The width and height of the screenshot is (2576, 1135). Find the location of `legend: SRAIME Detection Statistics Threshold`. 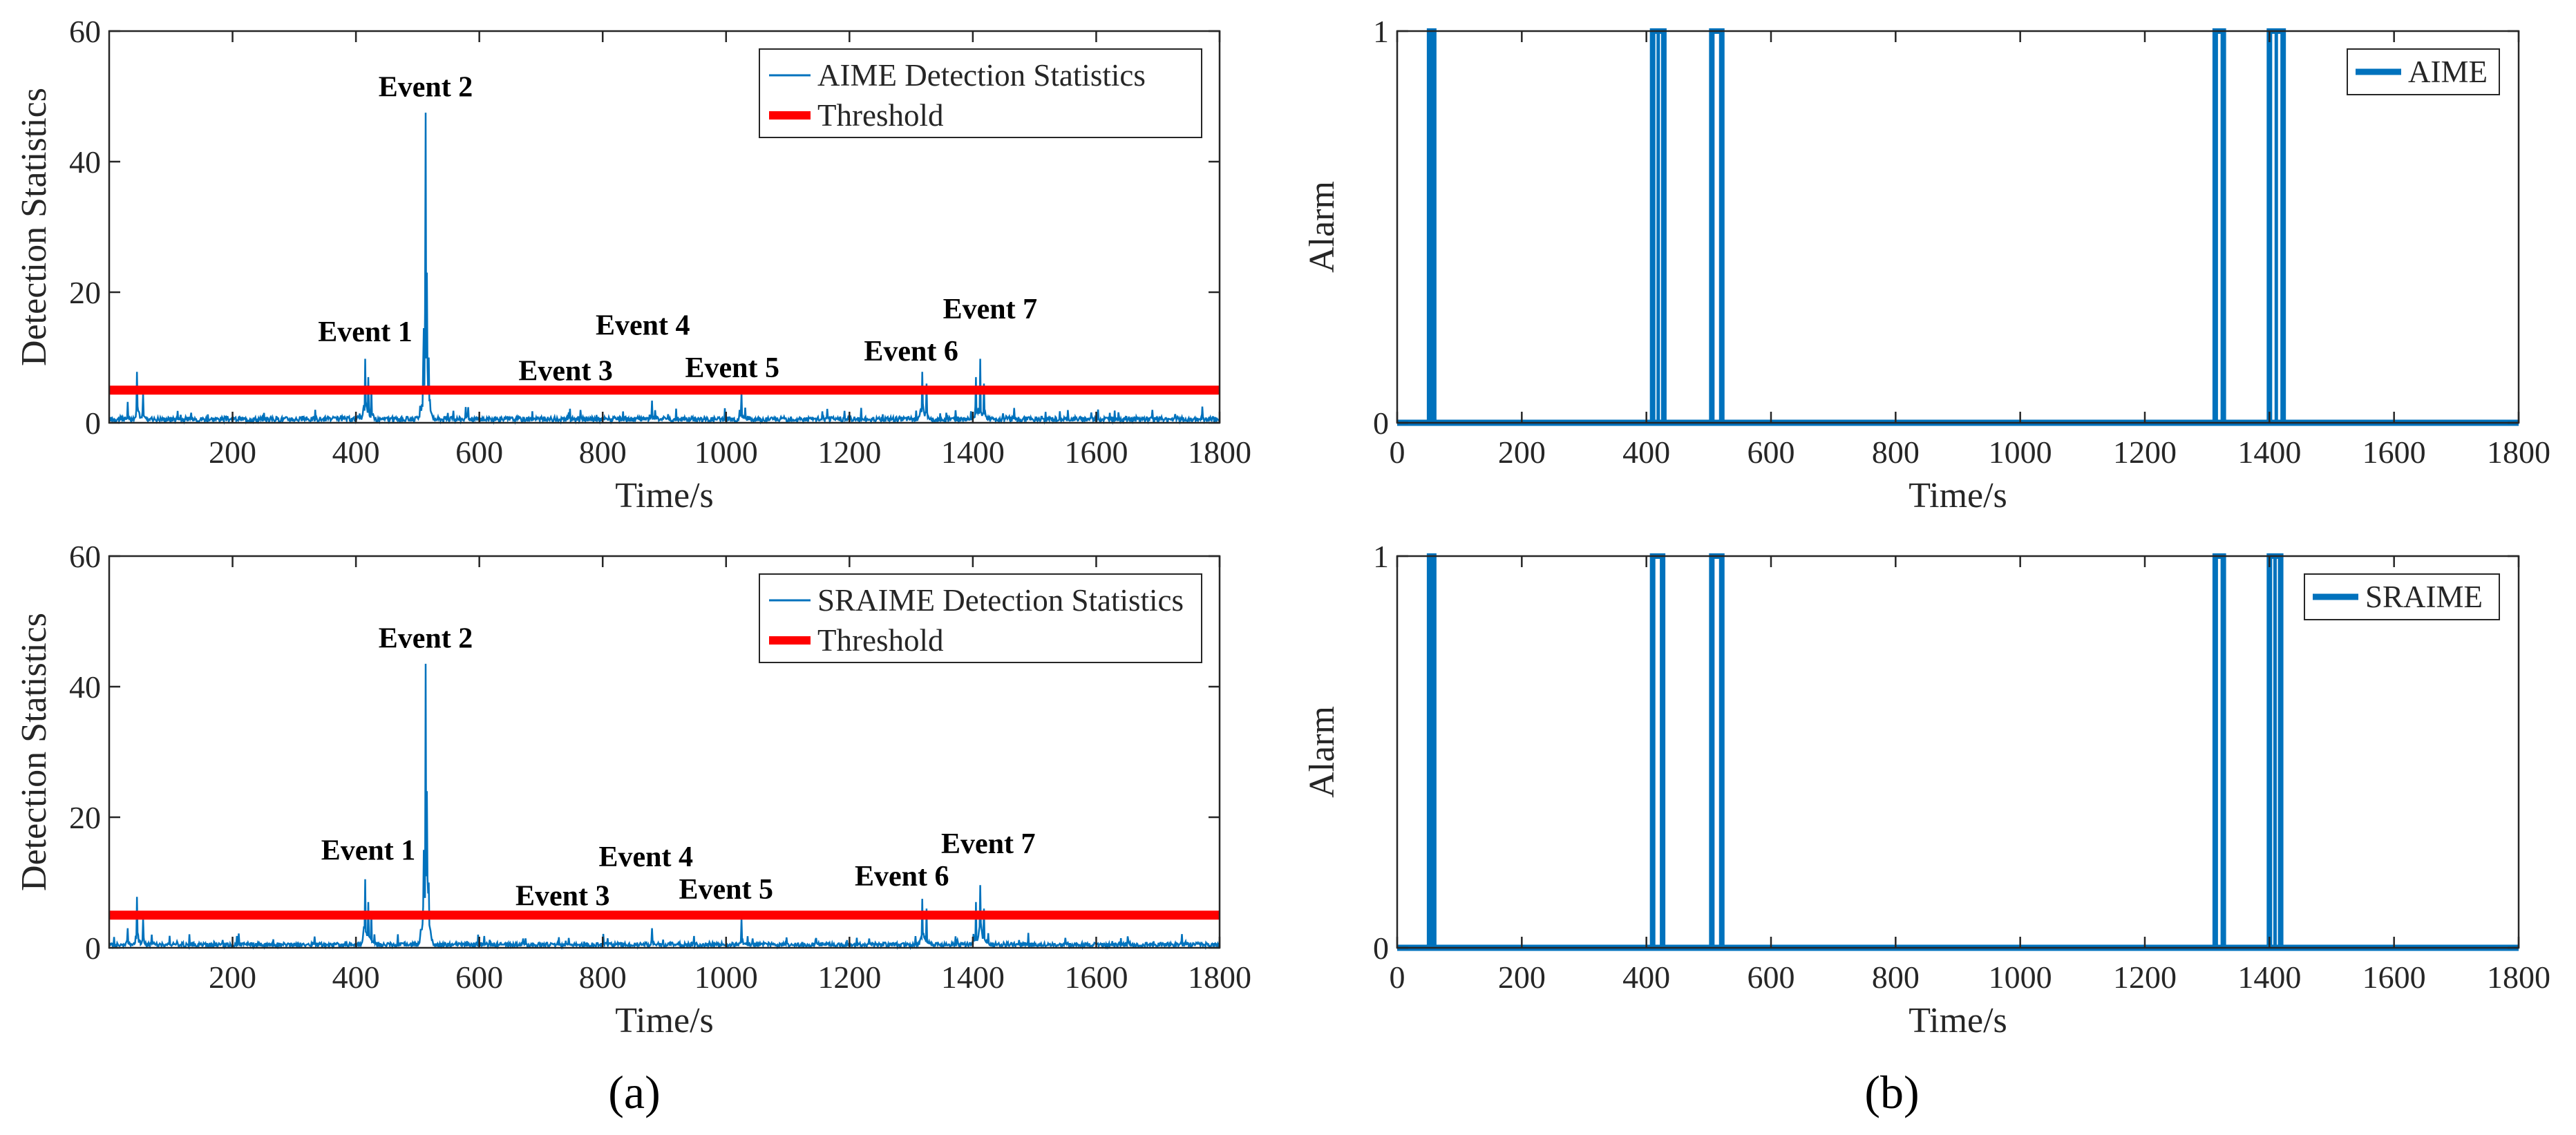

legend: SRAIME Detection Statistics Threshold is located at coordinates (980, 618).